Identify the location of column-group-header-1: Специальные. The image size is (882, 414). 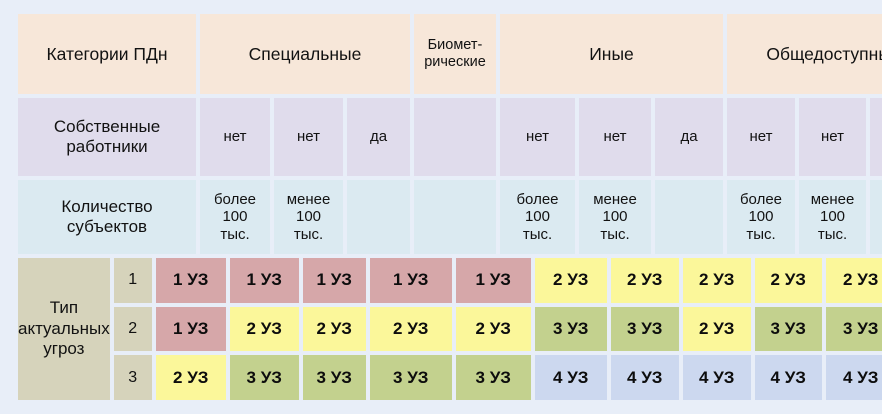
(305, 54).